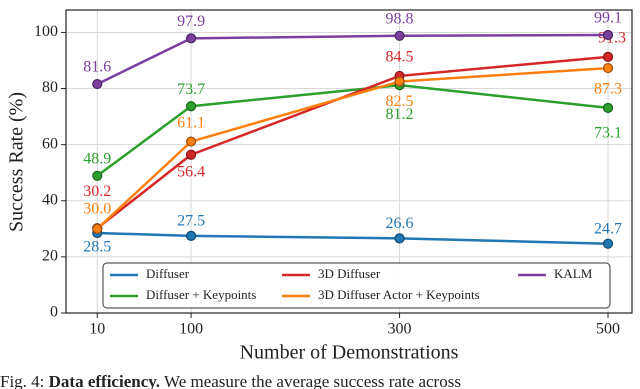  I want to click on data-label: 84.5, so click(400, 57).